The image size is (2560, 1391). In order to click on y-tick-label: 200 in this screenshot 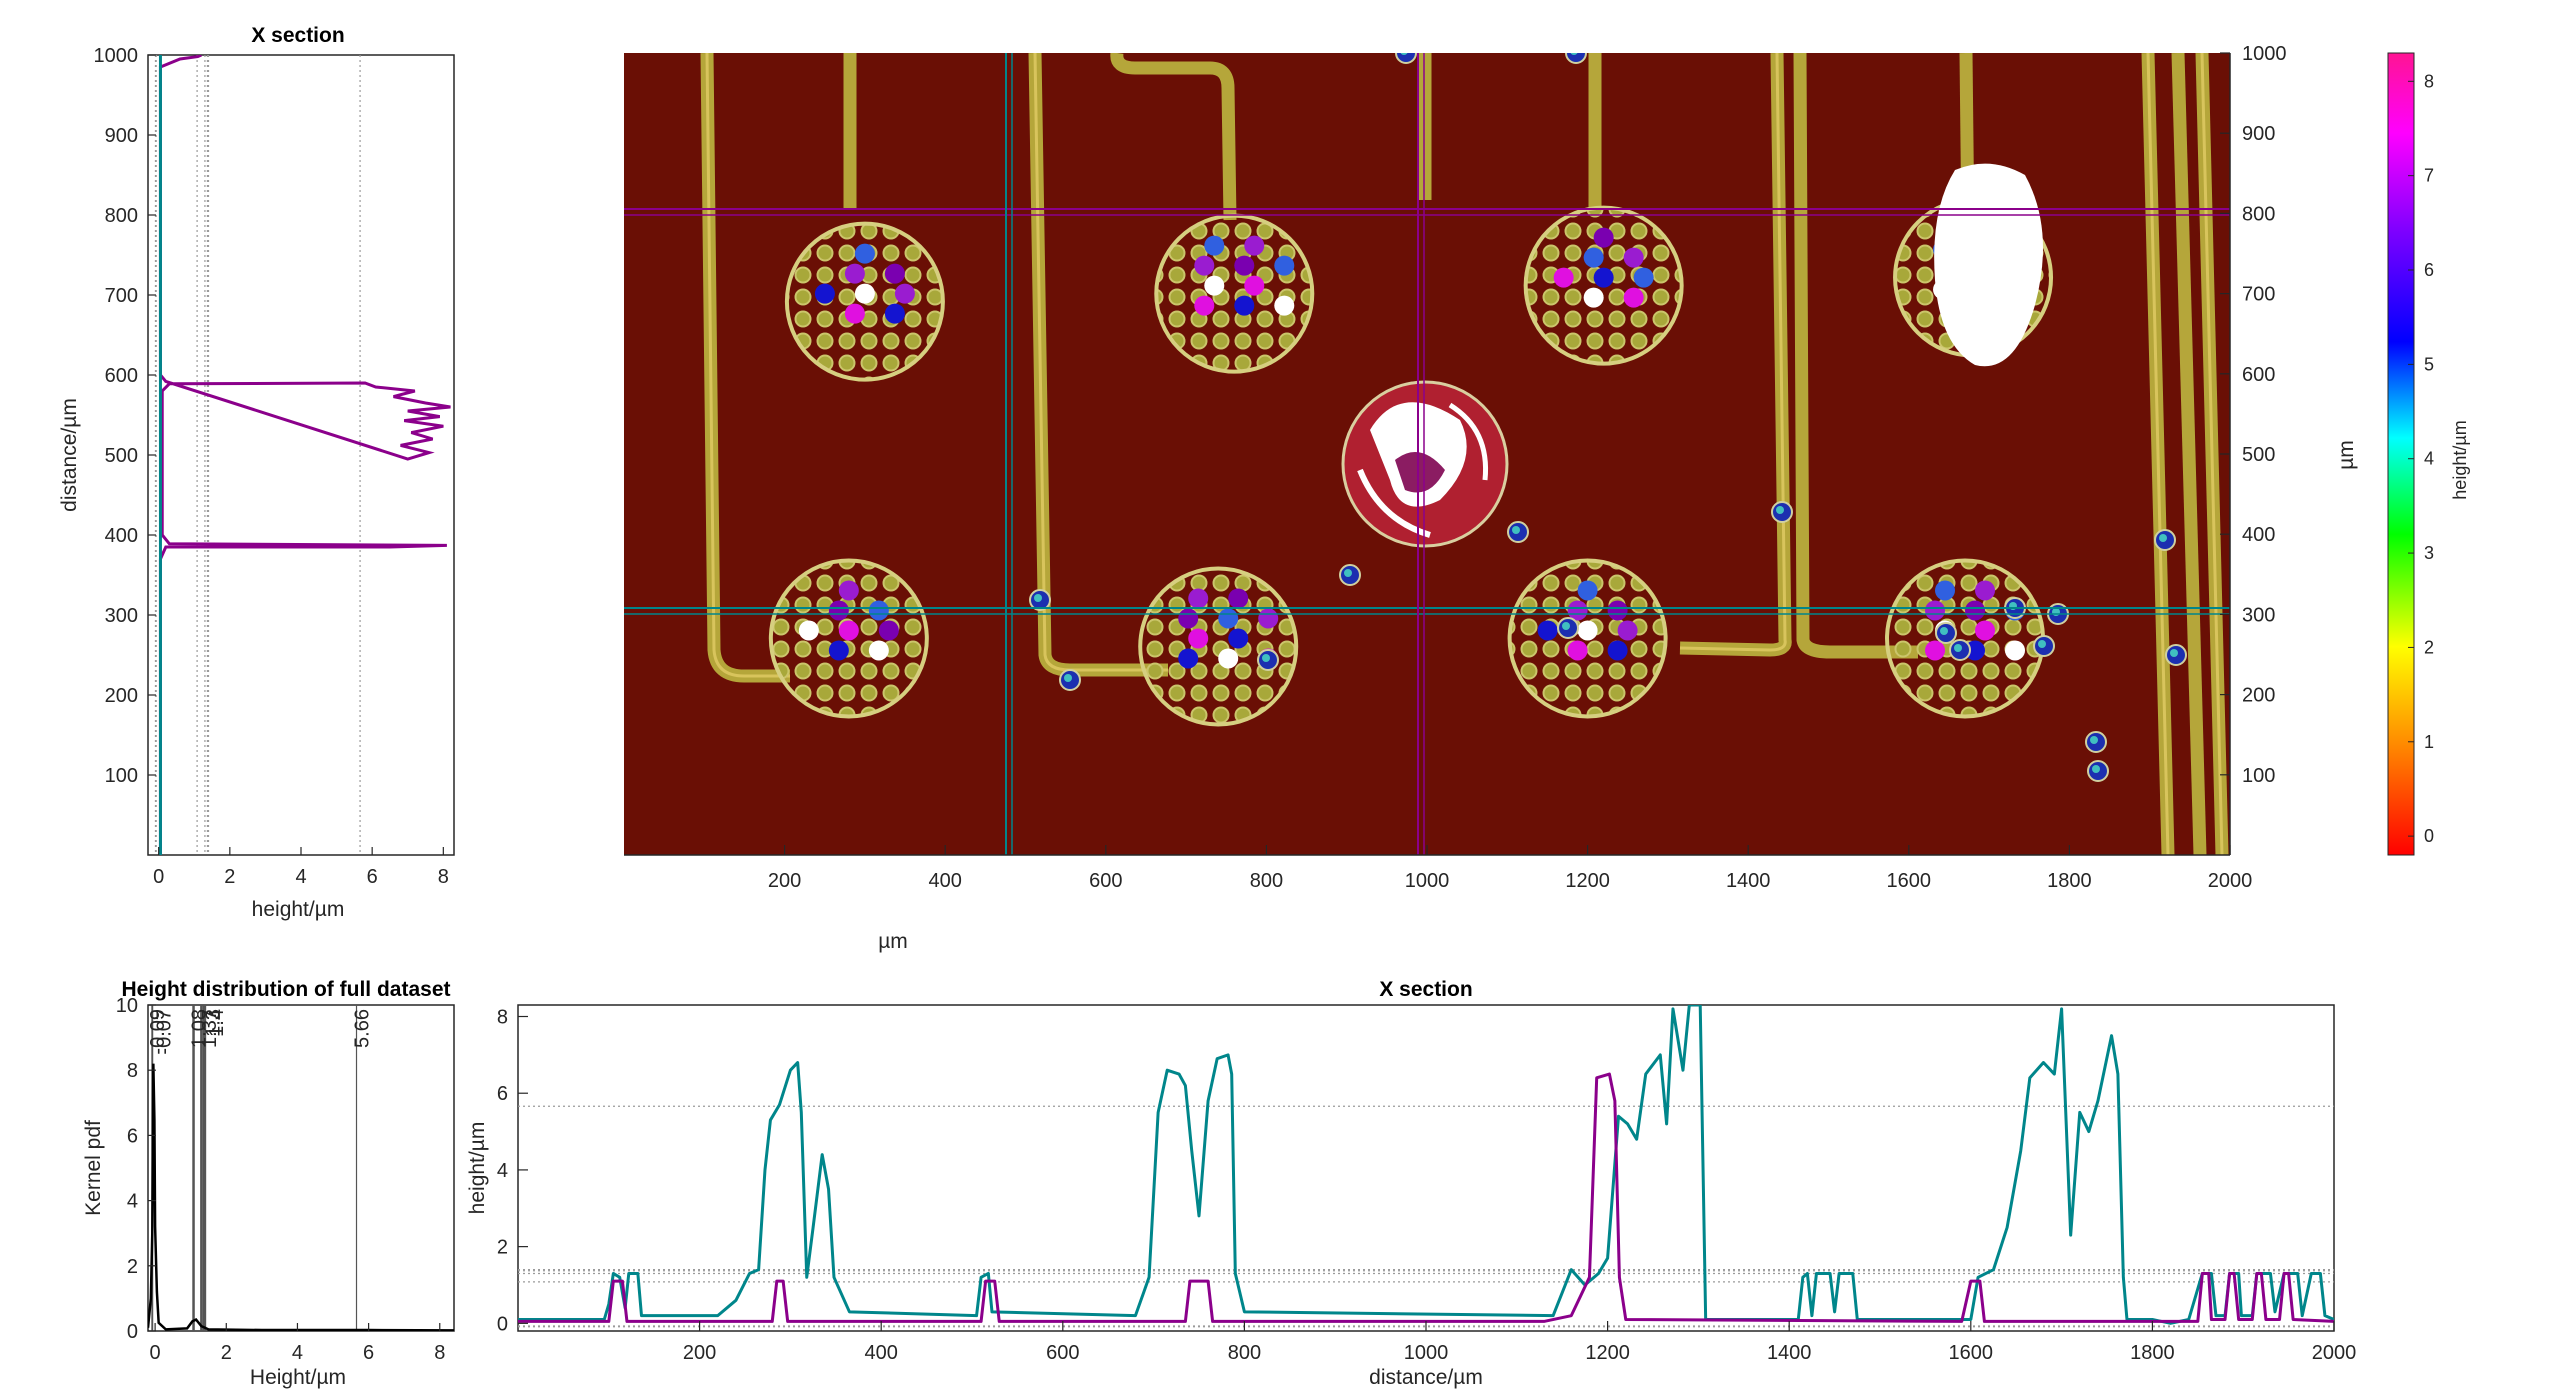, I will do `click(121, 696)`.